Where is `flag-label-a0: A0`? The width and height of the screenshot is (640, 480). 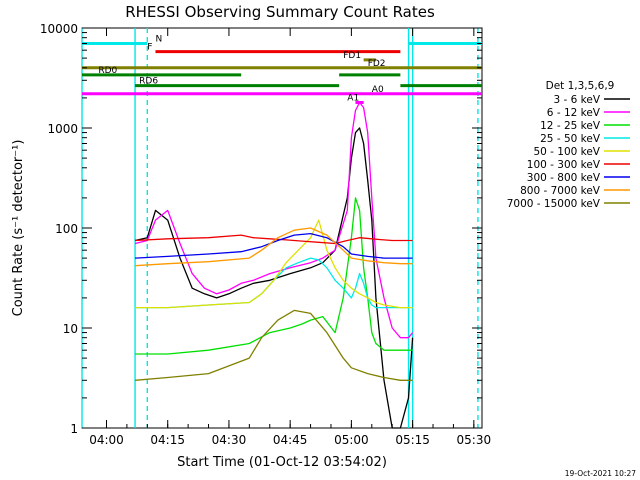
flag-label-a0: A0 is located at coordinates (378, 90).